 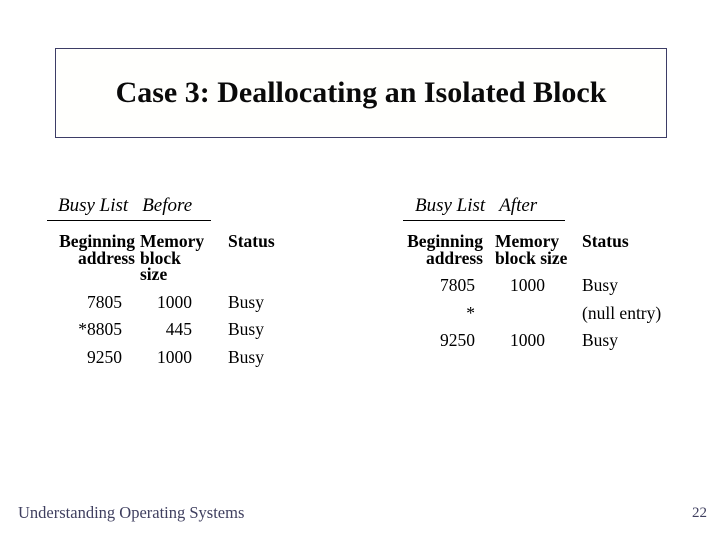 What do you see at coordinates (167, 205) in the screenshot?
I see `caption-state-before: Before` at bounding box center [167, 205].